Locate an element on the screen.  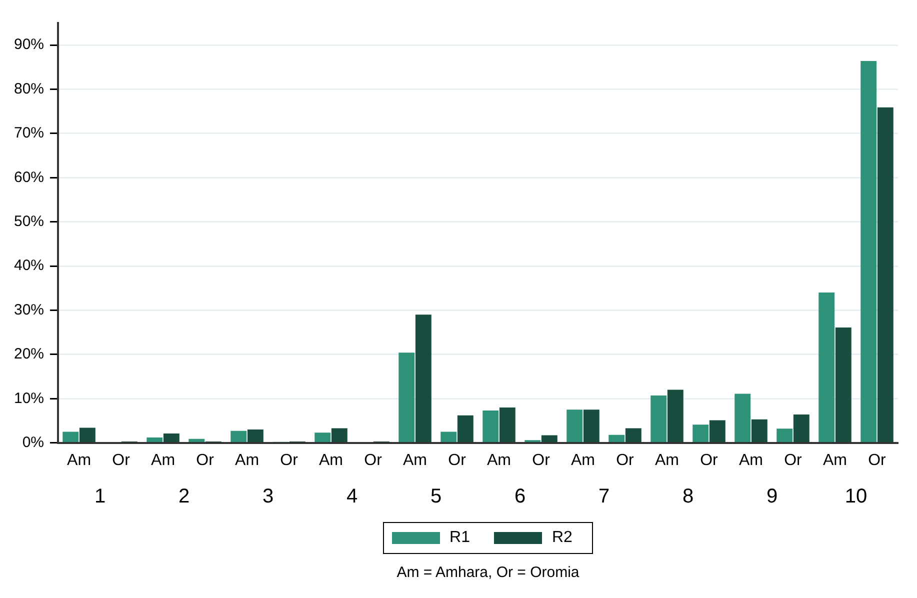
text: 7 is located at coordinates (604, 496).